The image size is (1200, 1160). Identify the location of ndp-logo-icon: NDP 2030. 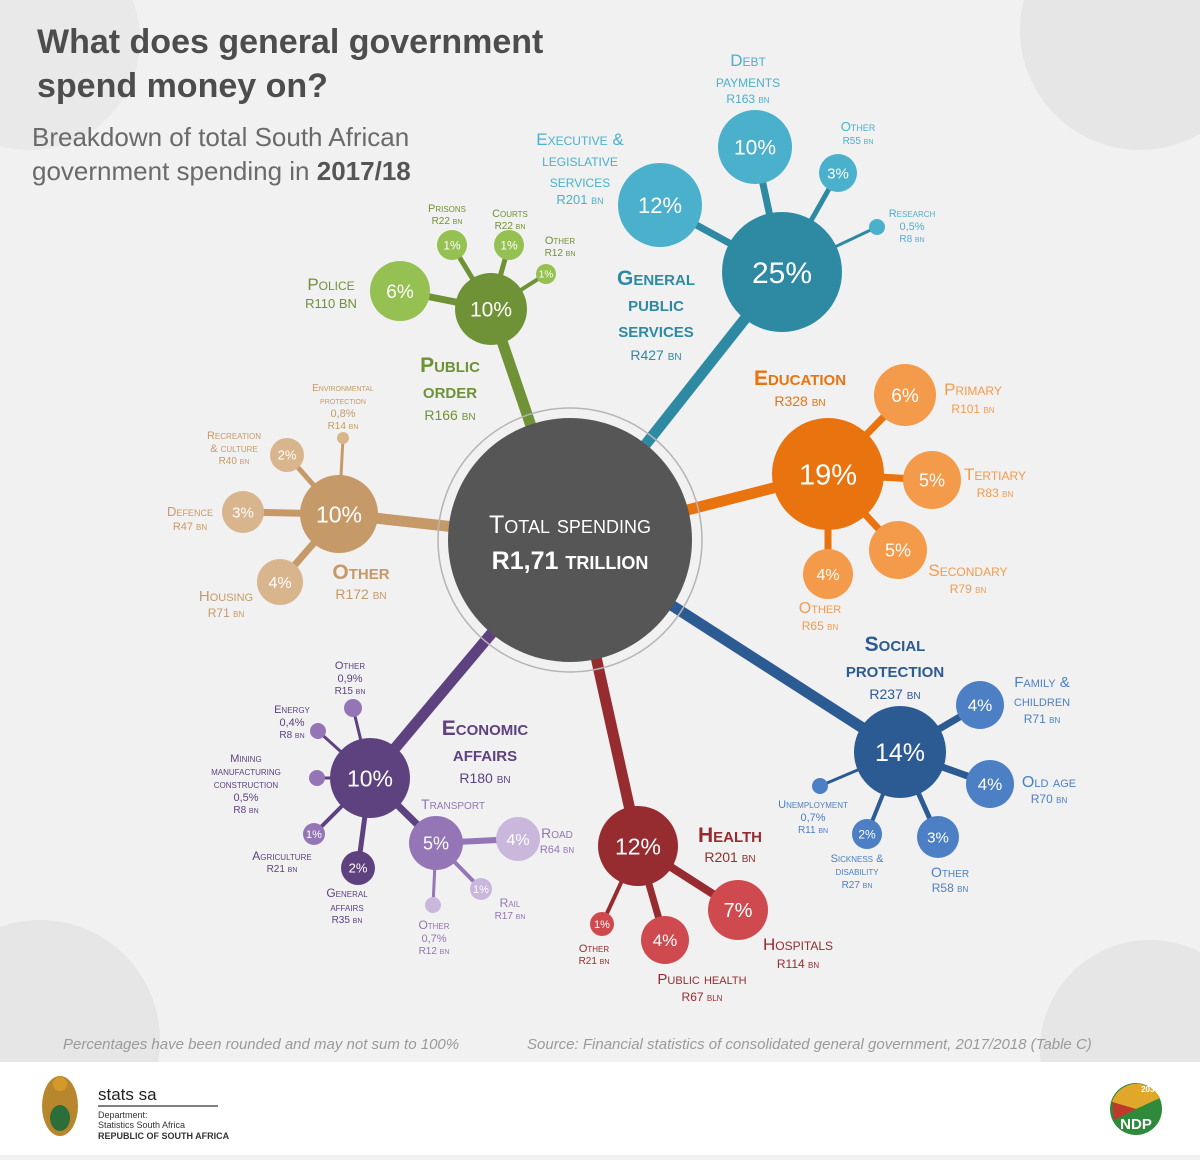
(1136, 1109).